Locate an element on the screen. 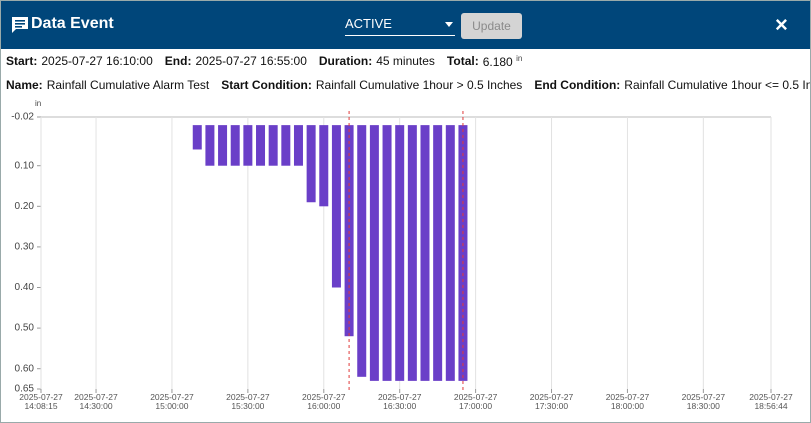 Image resolution: width=811 pixels, height=423 pixels. x-tick-label: 2025-07-27 14:30:00 is located at coordinates (96, 401).